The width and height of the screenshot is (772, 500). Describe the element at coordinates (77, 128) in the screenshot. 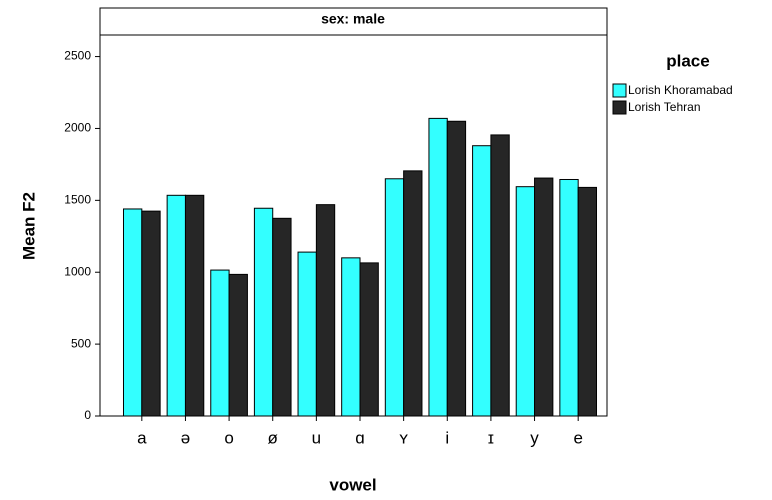

I see `y-tick-label: 2000` at that location.